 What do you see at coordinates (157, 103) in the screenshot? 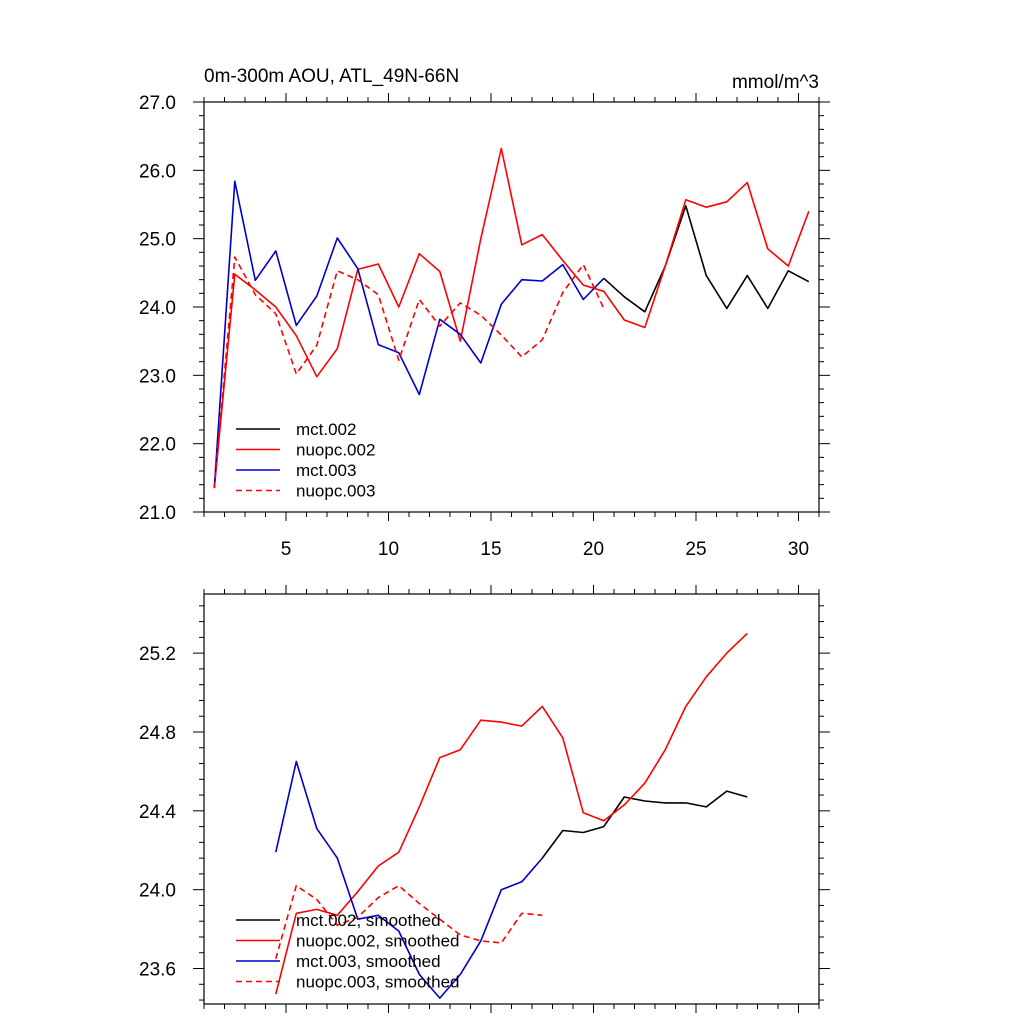
I see `y-tick-label: 27.0` at bounding box center [157, 103].